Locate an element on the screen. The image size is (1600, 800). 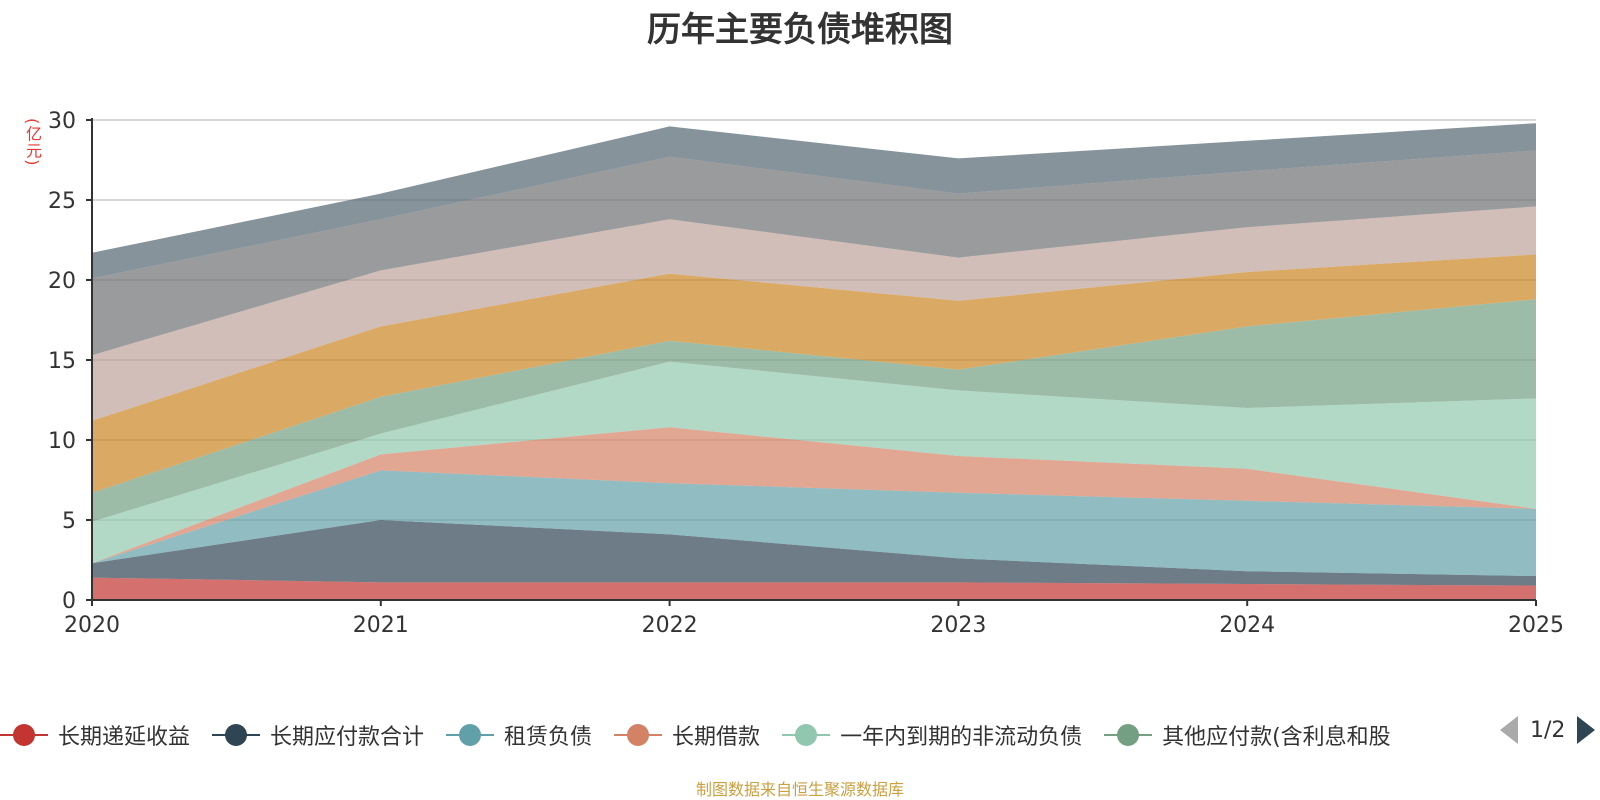
legend-label: 其他应付款(含利息和股 is located at coordinates (1276, 737).